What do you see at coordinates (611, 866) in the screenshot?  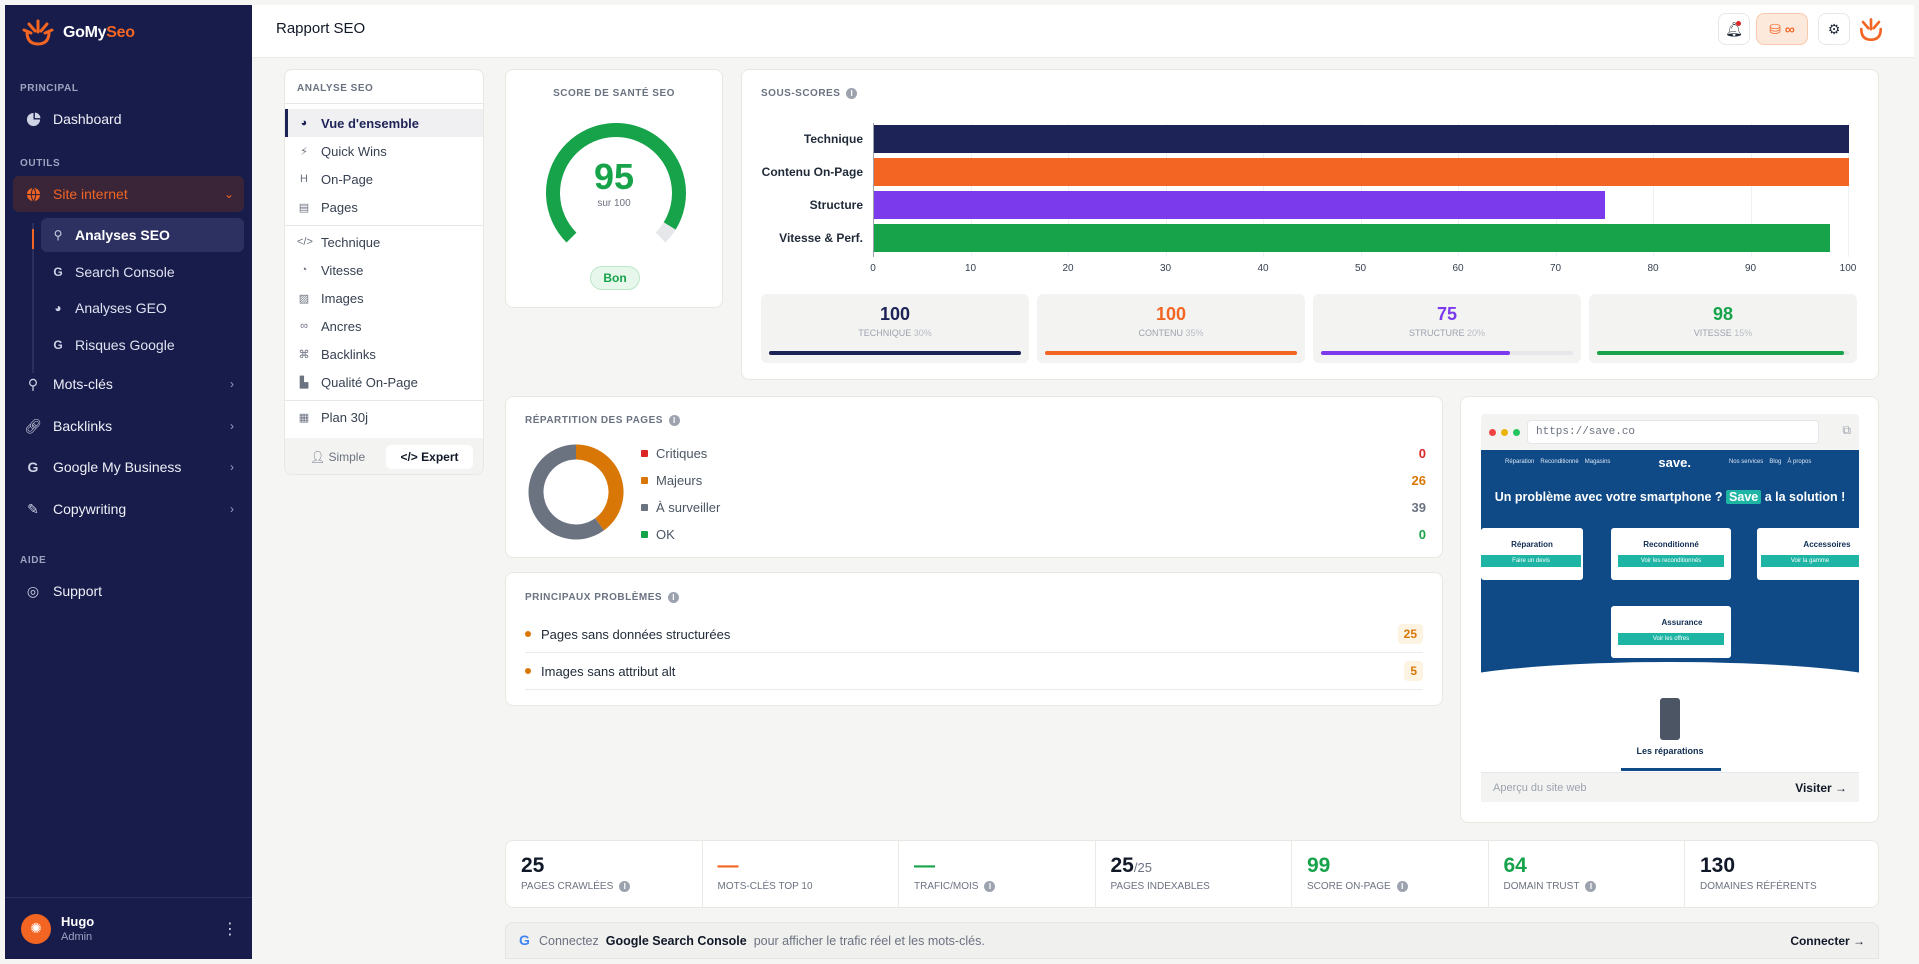 I see `stat-value-wrap: 25` at bounding box center [611, 866].